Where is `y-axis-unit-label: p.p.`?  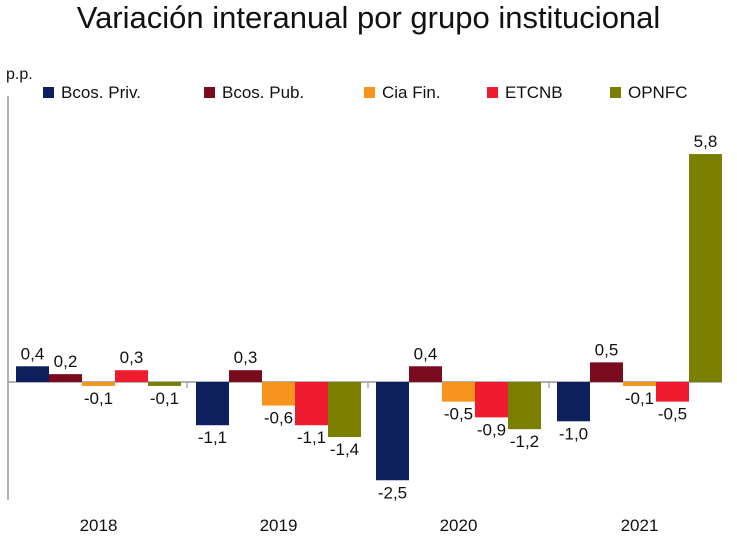
y-axis-unit-label: p.p. is located at coordinates (19, 74).